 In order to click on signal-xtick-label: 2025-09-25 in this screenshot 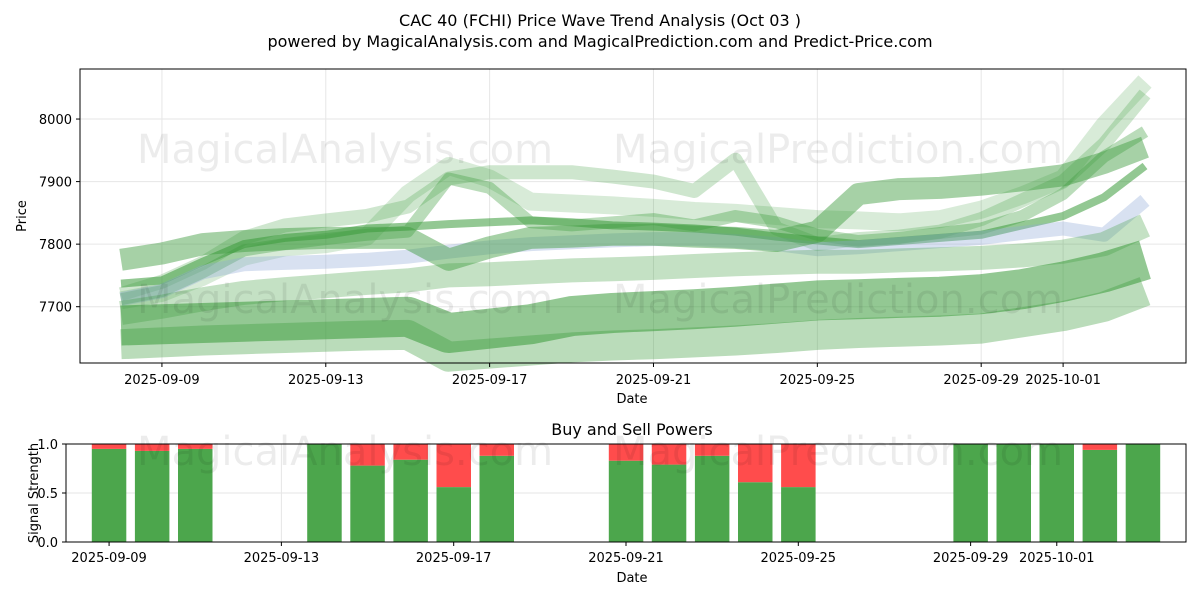, I will do `click(799, 558)`.